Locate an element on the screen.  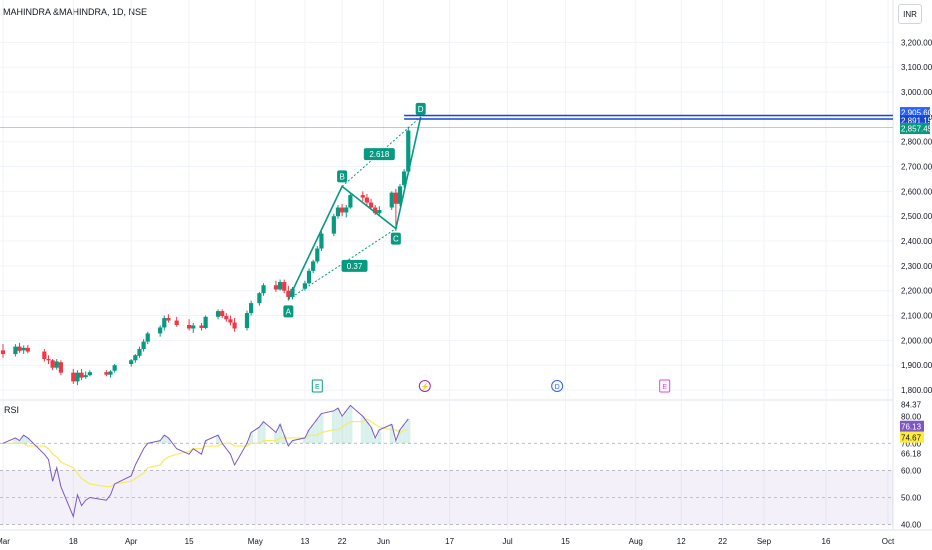
pattern-point-label: C is located at coordinates (395, 238).